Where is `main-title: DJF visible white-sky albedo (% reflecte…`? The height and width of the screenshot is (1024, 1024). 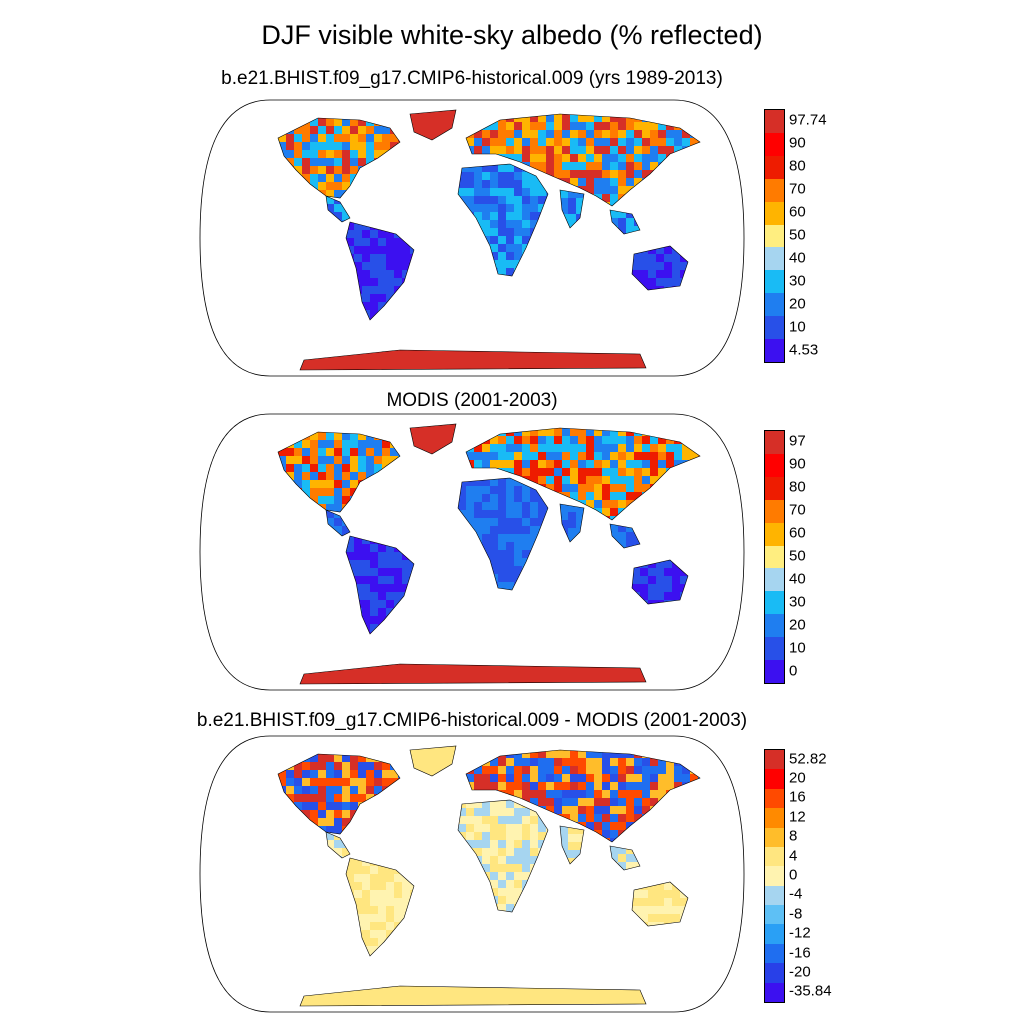
main-title: DJF visible white-sky albedo (% reflecte… is located at coordinates (512, 35).